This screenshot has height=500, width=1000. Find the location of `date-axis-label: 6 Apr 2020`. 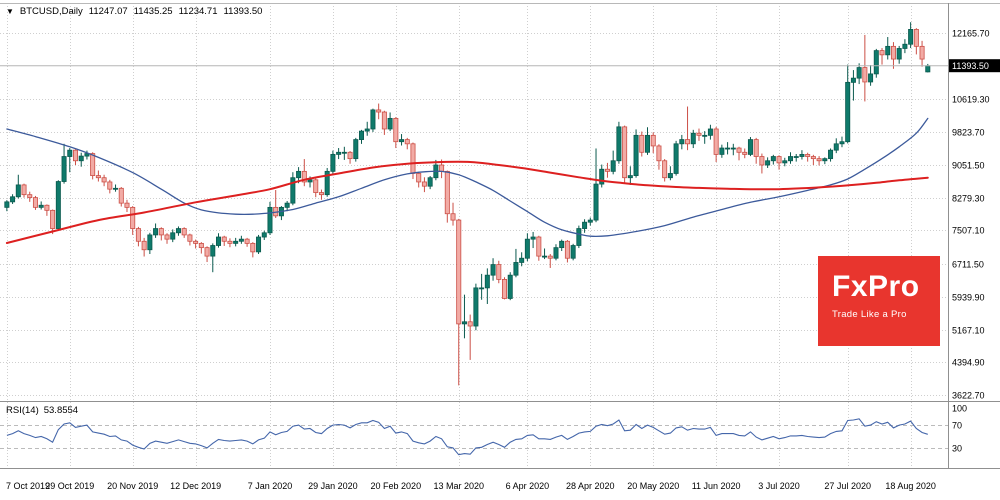

date-axis-label: 6 Apr 2020 is located at coordinates (528, 486).